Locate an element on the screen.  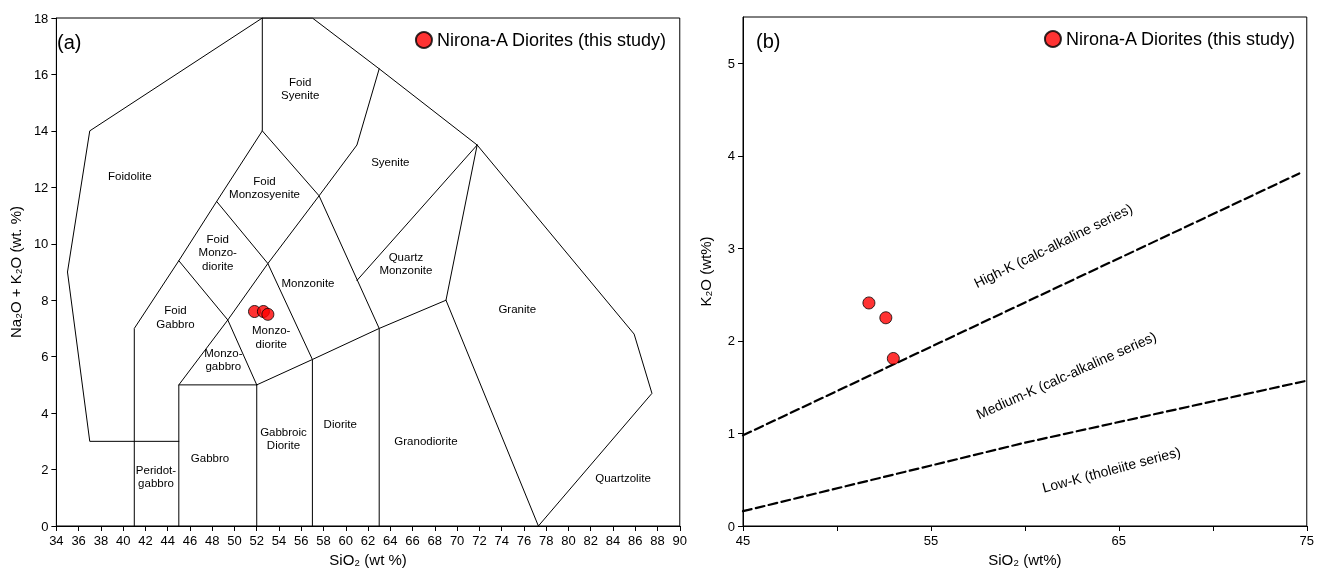
y-tick-label: 12 is located at coordinates (41, 187).